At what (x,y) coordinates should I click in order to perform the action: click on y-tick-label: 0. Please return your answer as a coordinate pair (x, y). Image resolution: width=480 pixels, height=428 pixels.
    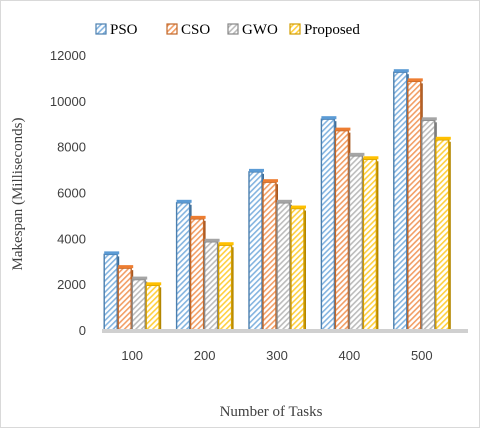
    Looking at the image, I should click on (82, 330).